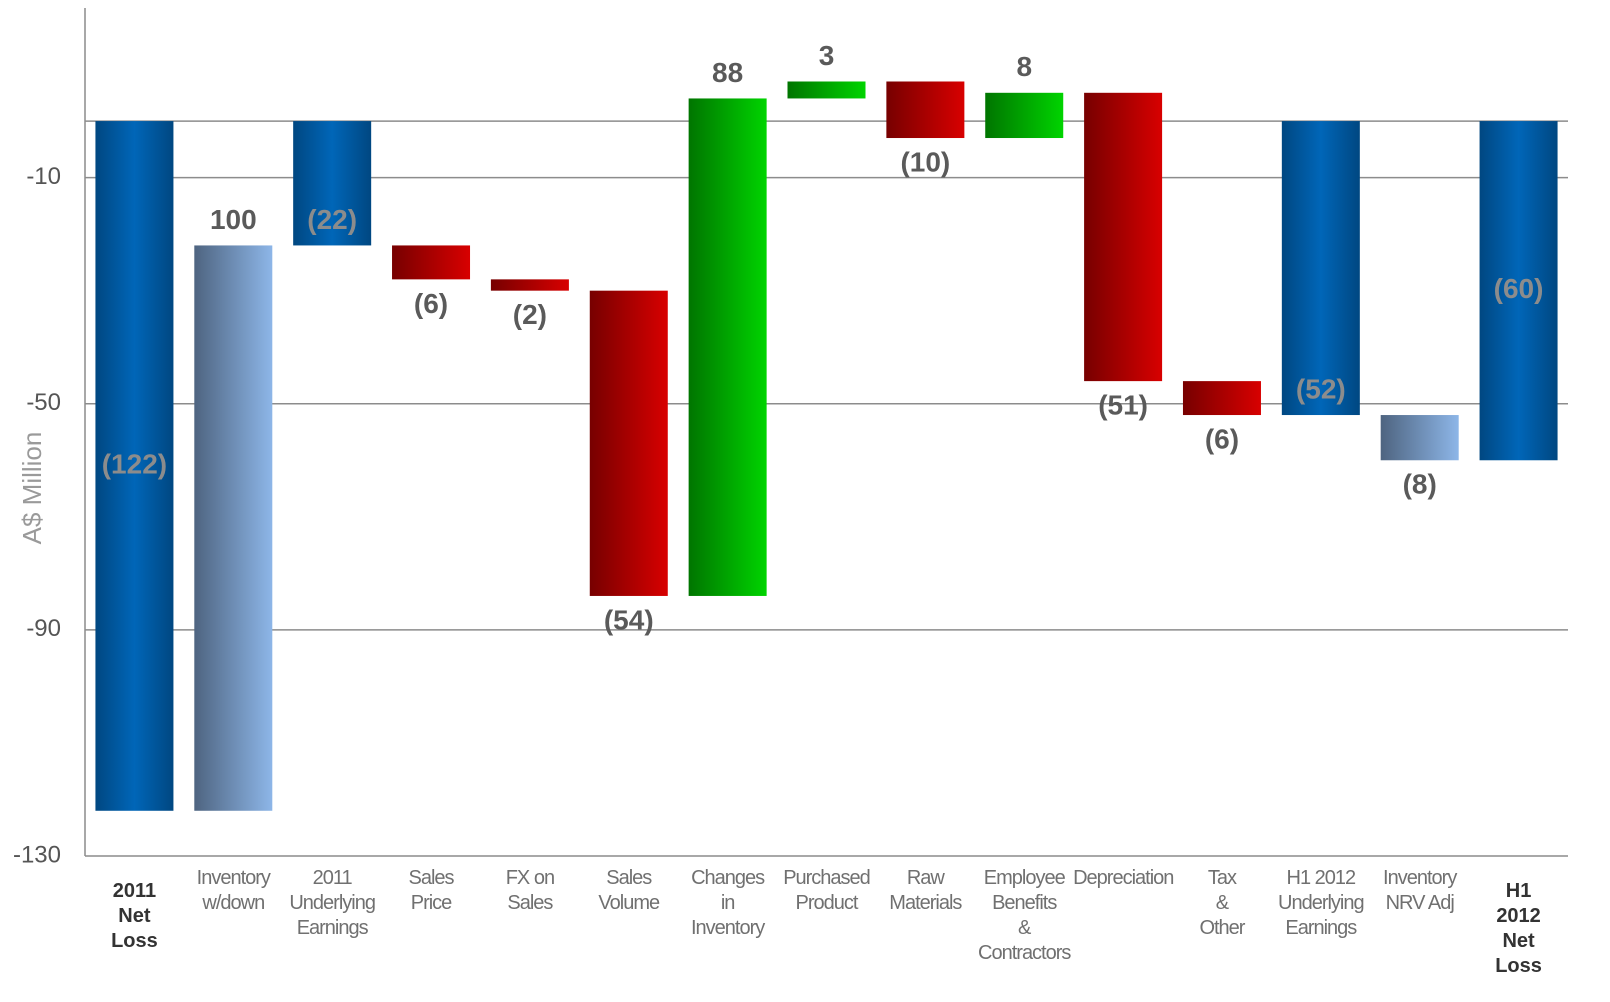 Image resolution: width=1610 pixels, height=1002 pixels. What do you see at coordinates (1519, 288) in the screenshot?
I see `value-label: (60)` at bounding box center [1519, 288].